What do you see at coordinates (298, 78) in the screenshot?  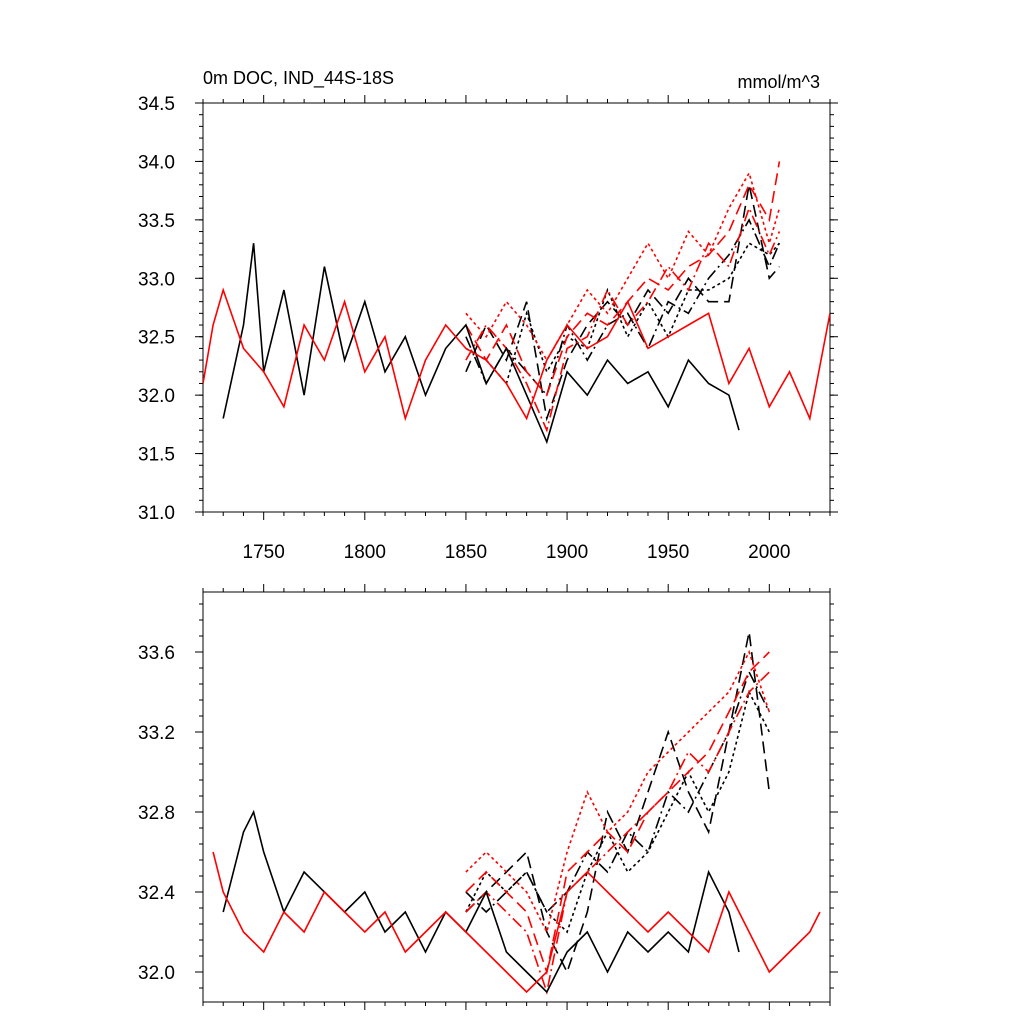 I see `top-chart-title: 0m DOC, IND_44S-18S` at bounding box center [298, 78].